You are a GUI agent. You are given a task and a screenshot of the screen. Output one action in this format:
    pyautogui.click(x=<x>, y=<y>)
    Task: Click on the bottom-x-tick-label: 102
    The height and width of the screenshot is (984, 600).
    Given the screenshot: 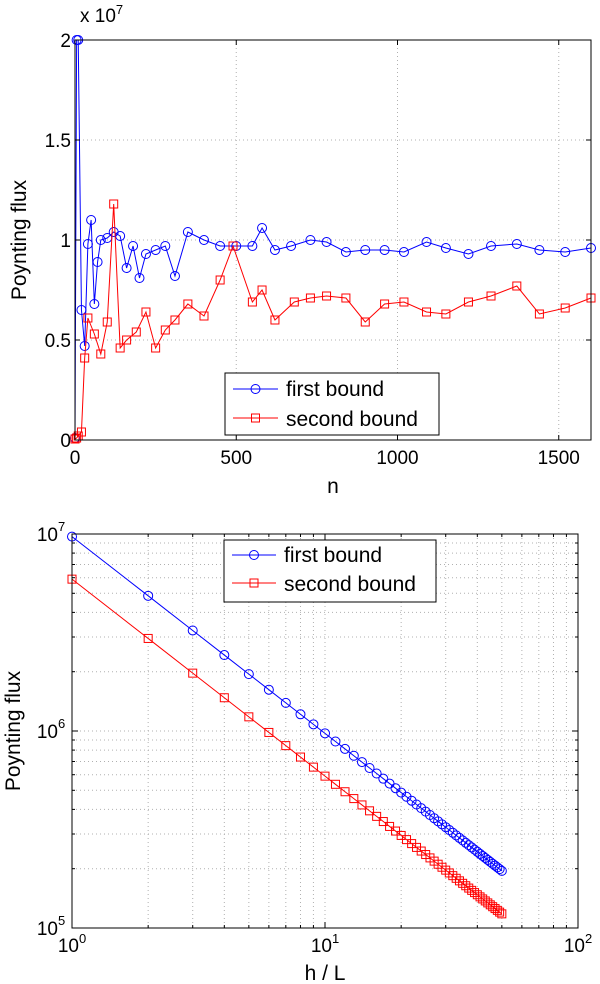 What is the action you would take?
    pyautogui.click(x=578, y=944)
    